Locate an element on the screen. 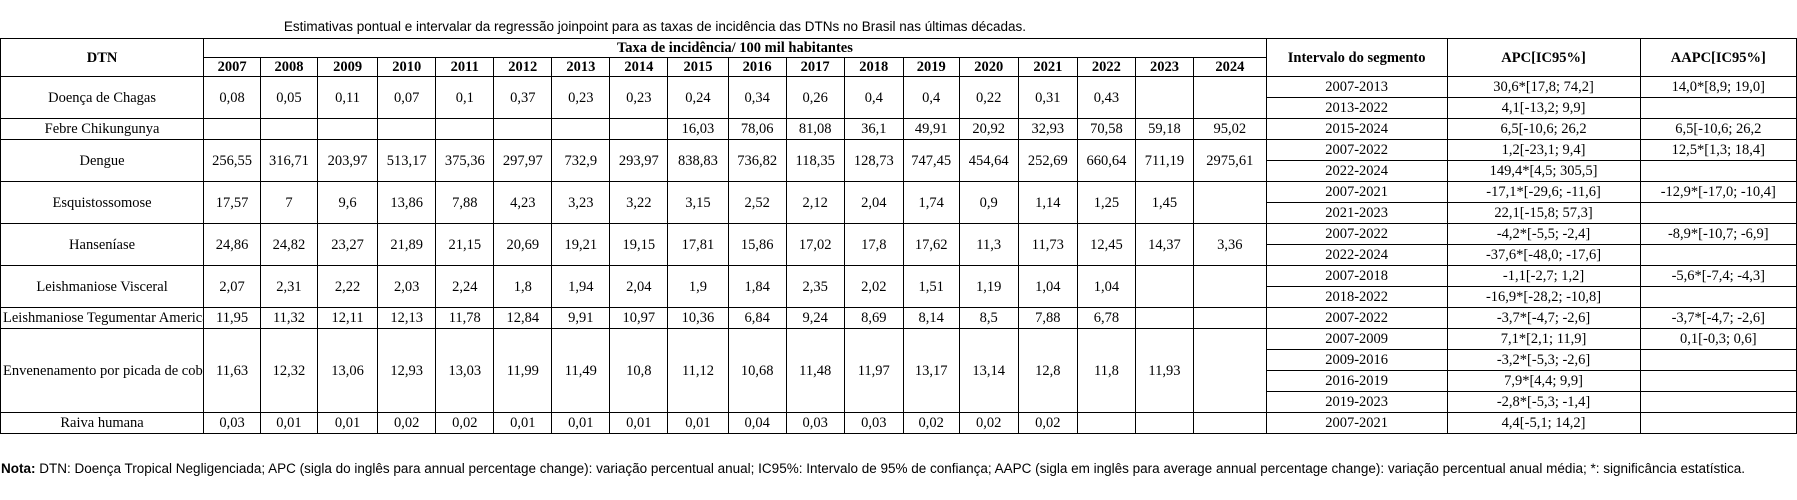 The height and width of the screenshot is (500, 1797). year-header: 2024 is located at coordinates (1229, 67).